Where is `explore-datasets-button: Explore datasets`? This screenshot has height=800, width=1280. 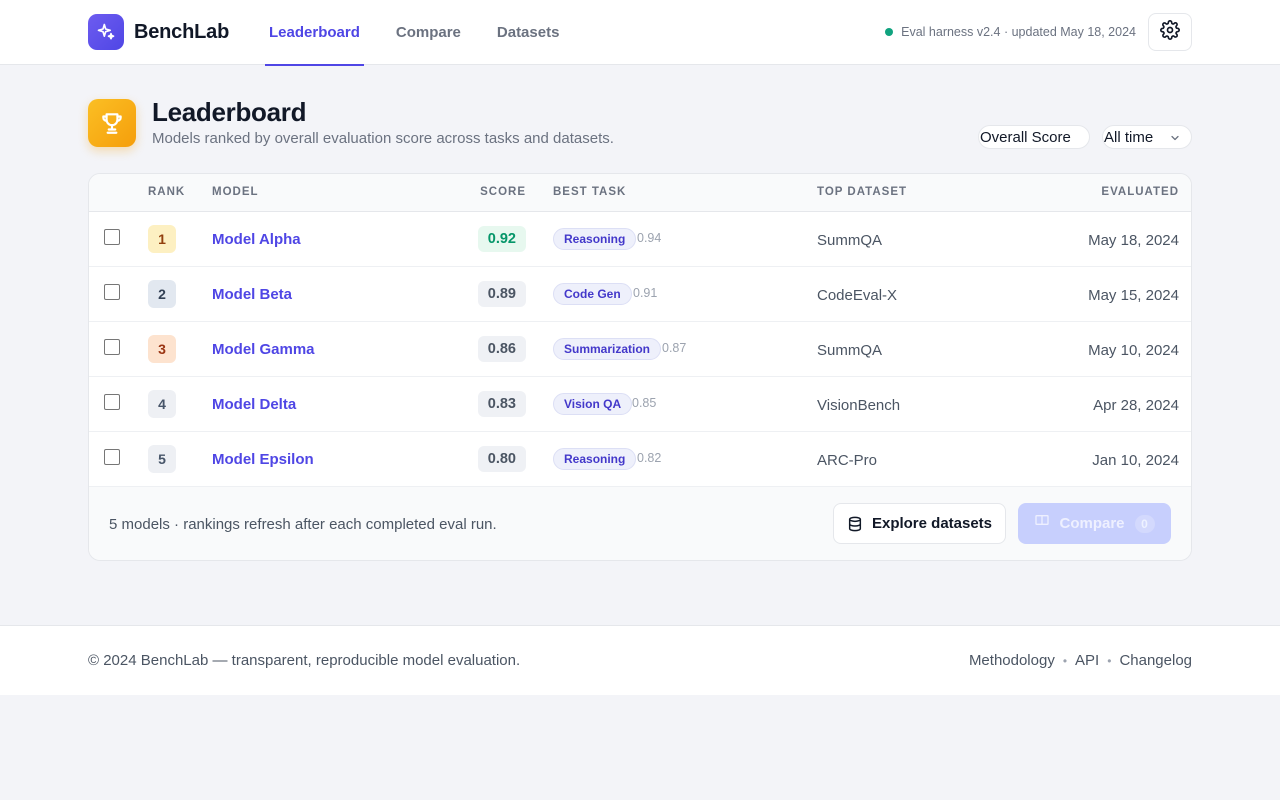
explore-datasets-button: Explore datasets is located at coordinates (919, 523).